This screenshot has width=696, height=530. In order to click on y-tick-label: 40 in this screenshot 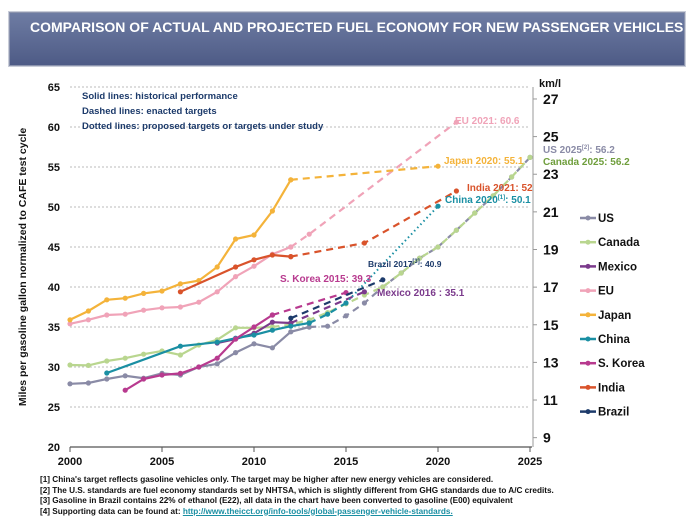, I will do `click(54, 288)`.